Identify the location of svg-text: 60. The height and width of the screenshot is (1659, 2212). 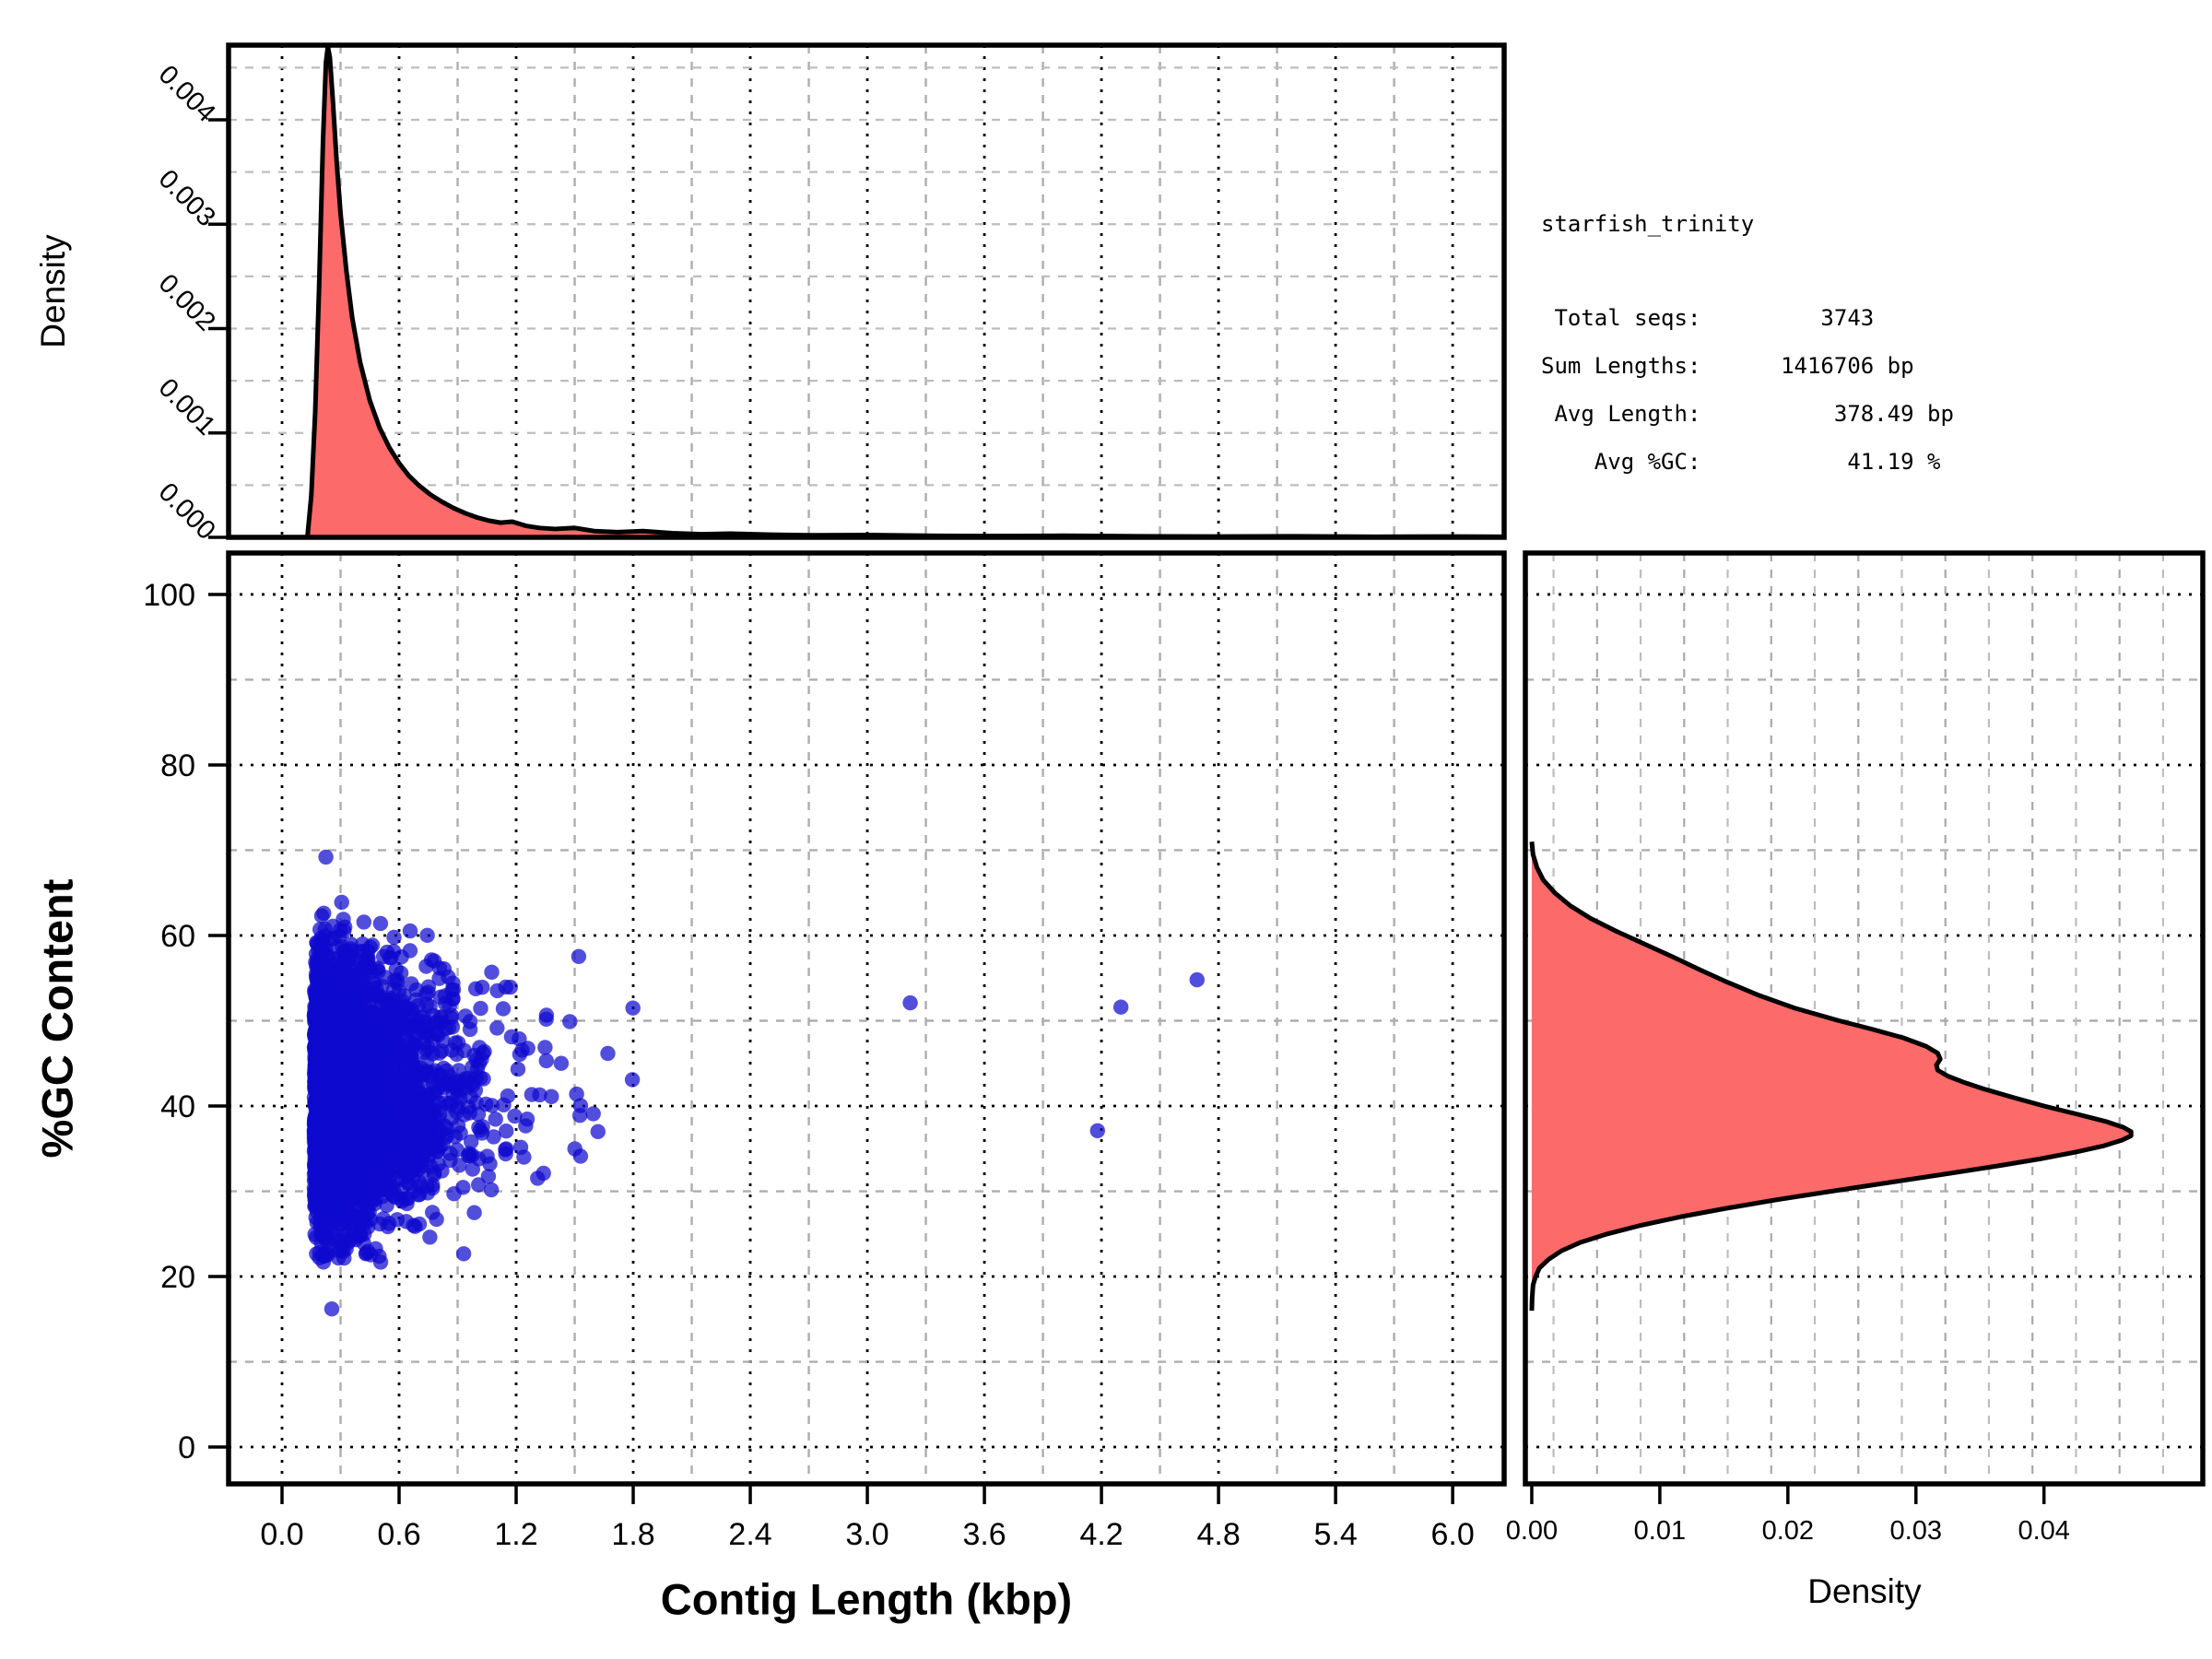
(177, 936).